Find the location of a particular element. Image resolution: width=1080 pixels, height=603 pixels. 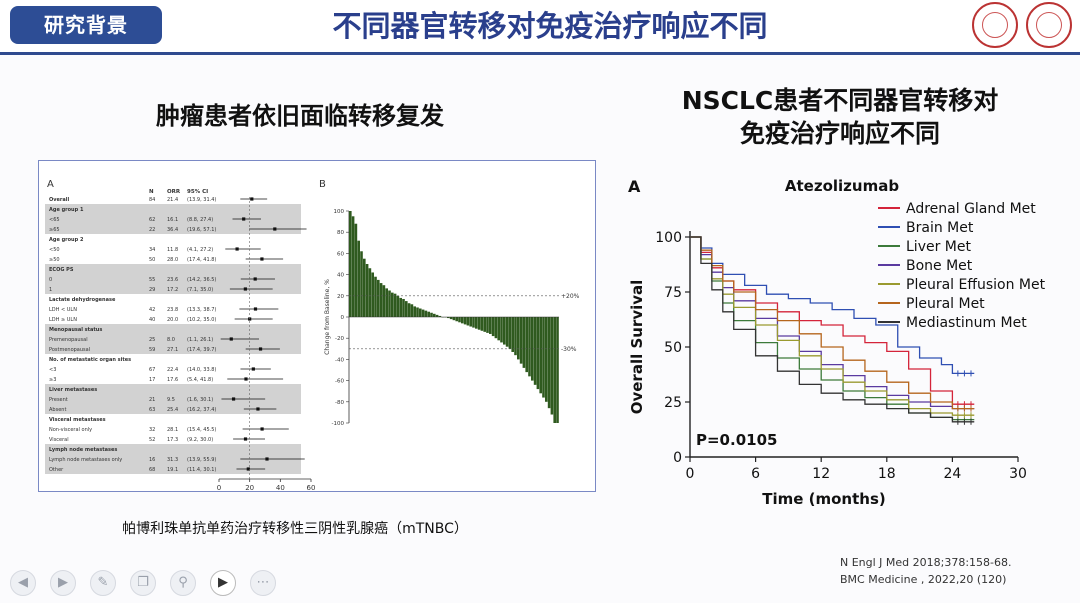

forest-row-label: <65 is located at coordinates (54, 220).